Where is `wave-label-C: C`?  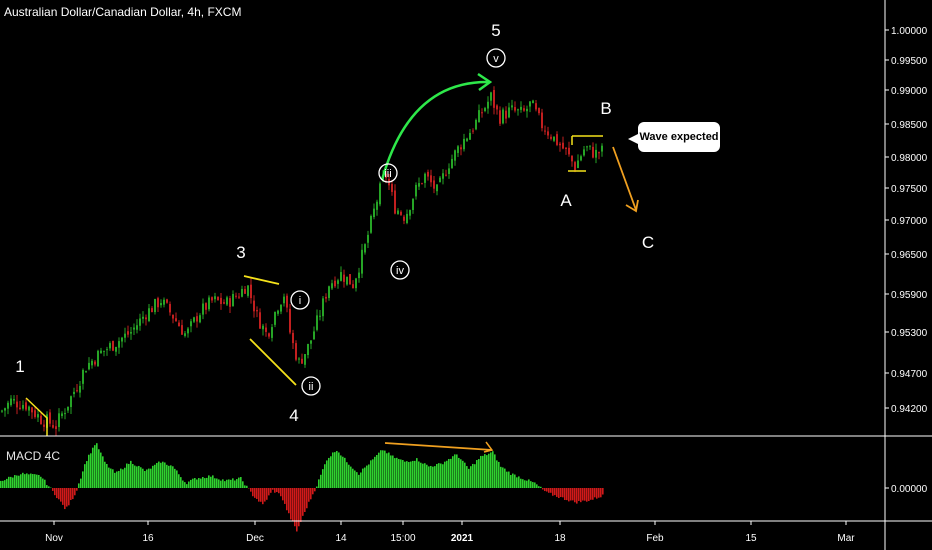
wave-label-C: C is located at coordinates (648, 242).